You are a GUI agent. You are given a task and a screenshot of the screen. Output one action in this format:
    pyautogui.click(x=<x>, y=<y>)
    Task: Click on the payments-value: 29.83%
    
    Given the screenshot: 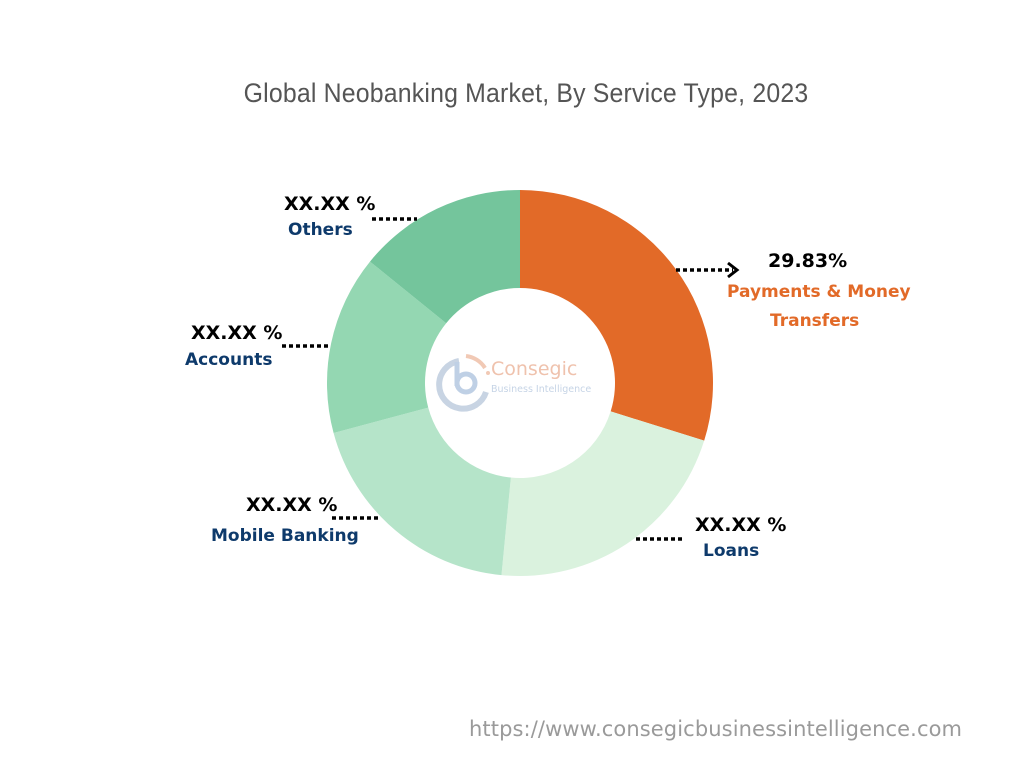 What is the action you would take?
    pyautogui.click(x=808, y=261)
    